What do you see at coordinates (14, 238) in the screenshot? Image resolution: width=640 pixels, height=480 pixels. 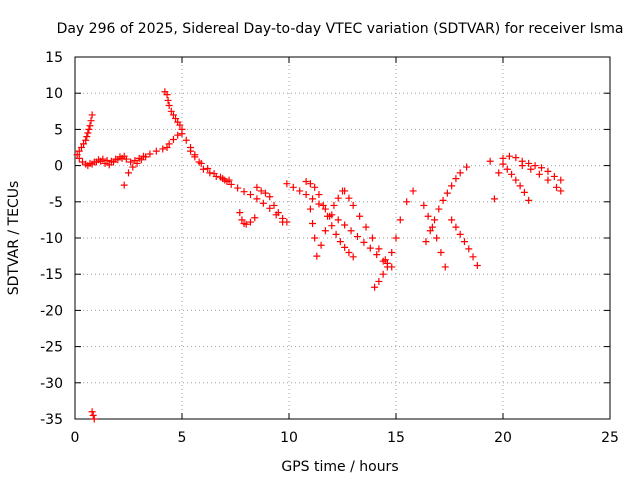 I see `y-axis-label: SDTVAR / TECUs` at bounding box center [14, 238].